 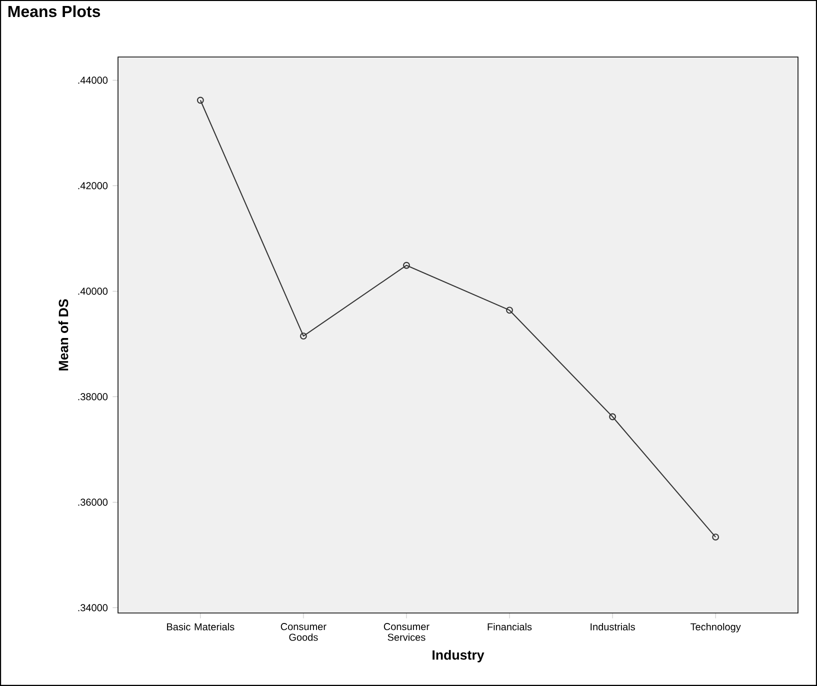 What do you see at coordinates (63, 334) in the screenshot?
I see `y-axis-title: Mean of DS` at bounding box center [63, 334].